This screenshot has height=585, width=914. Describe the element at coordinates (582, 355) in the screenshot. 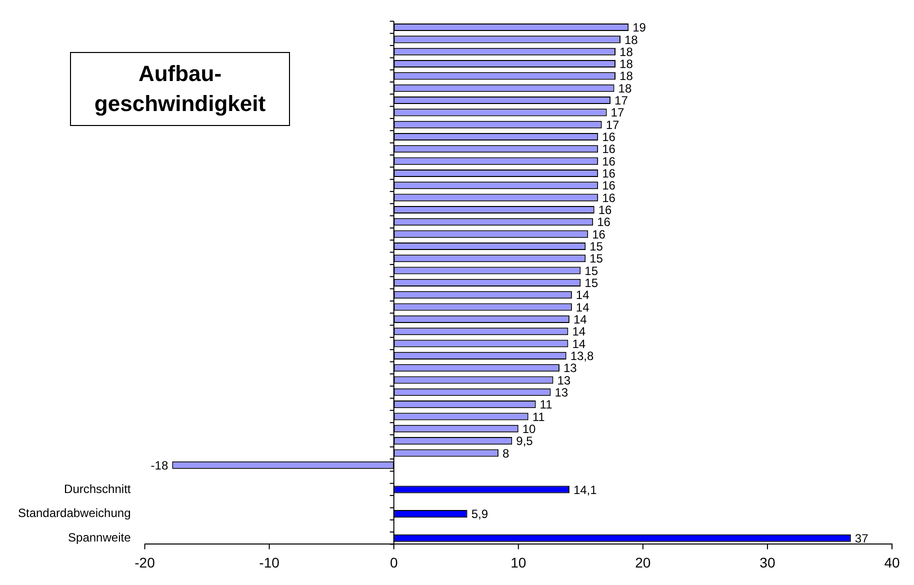

I see `data-label: 13,8` at that location.